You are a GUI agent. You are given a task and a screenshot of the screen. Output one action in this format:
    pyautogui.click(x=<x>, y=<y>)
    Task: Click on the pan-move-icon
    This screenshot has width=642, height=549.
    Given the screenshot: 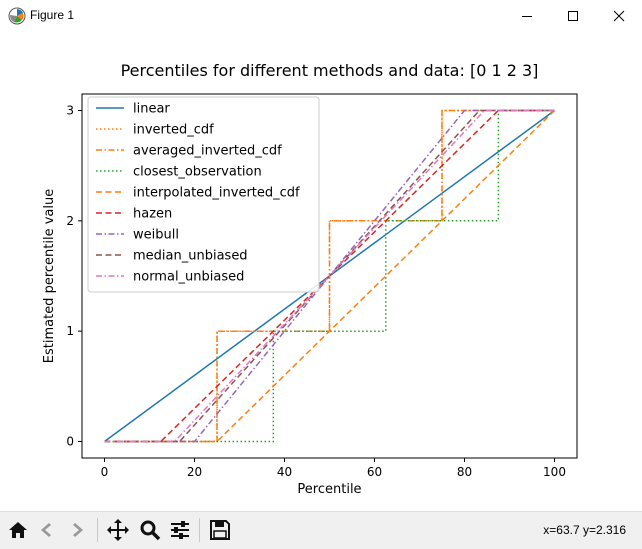 What is the action you would take?
    pyautogui.click(x=118, y=530)
    